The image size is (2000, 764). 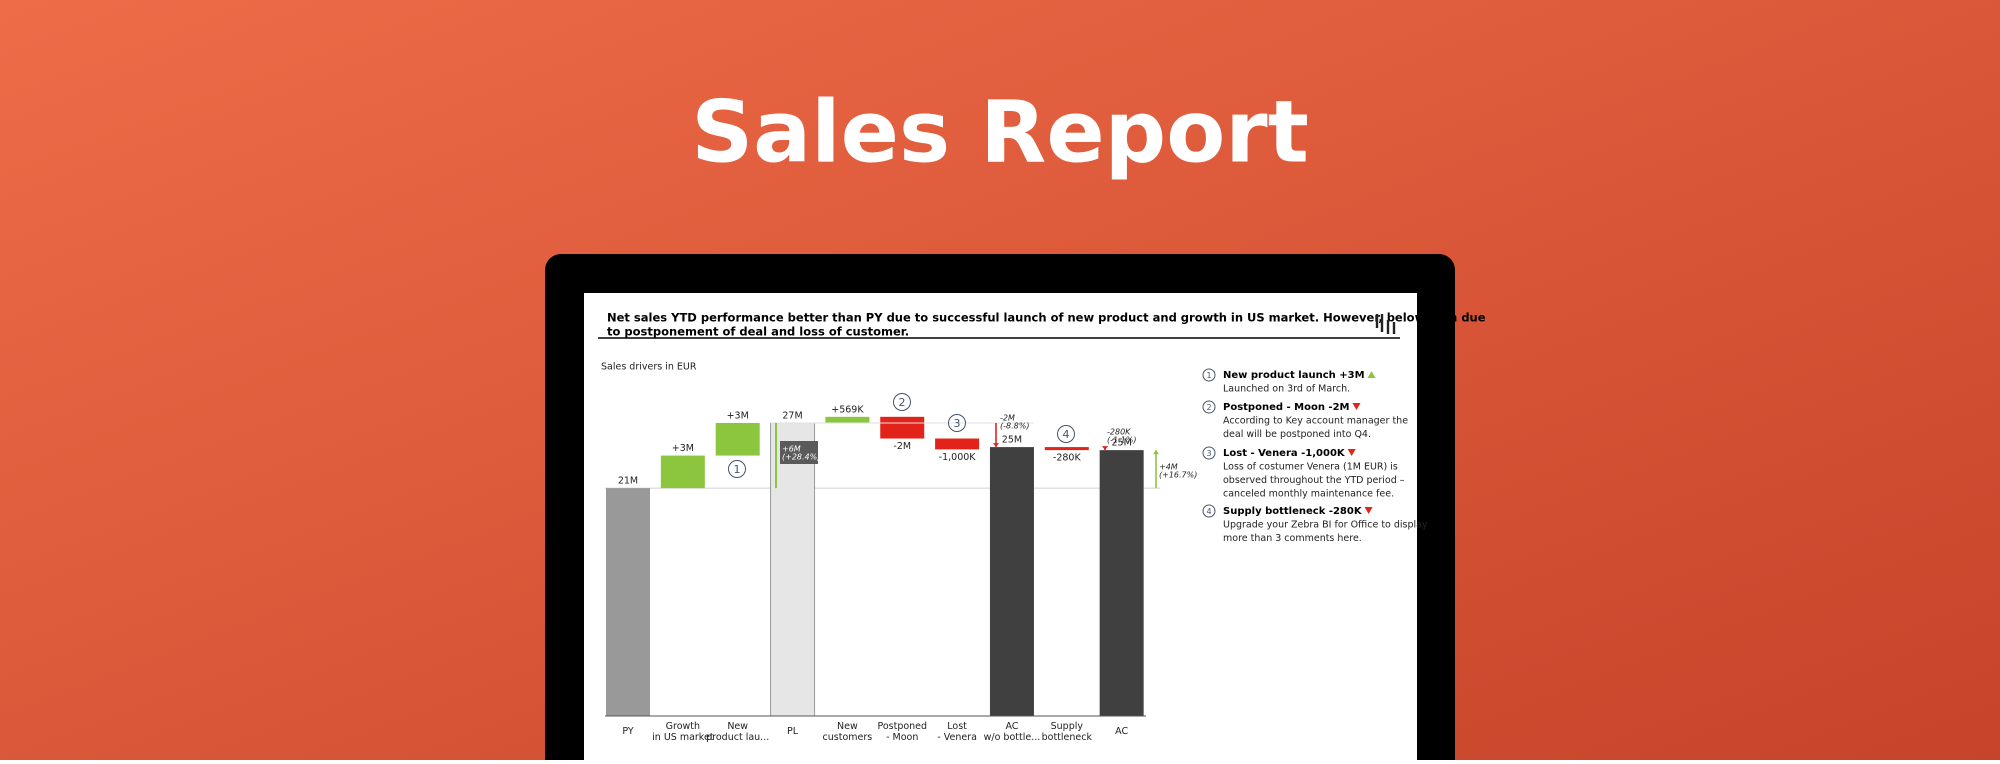 I want to click on variance-label: (-8.8%), so click(x=1014, y=426).